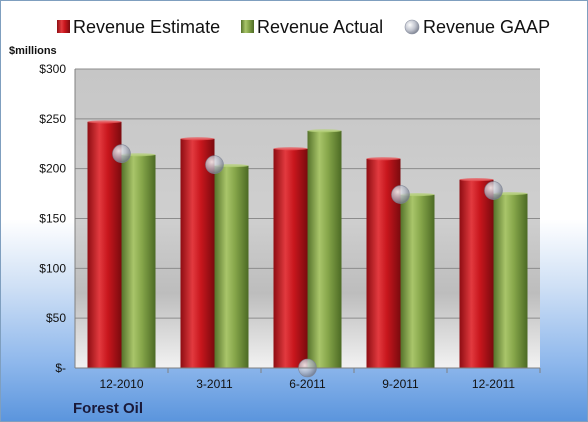  What do you see at coordinates (493, 384) in the screenshot?
I see `x-tick-label: 12-2011` at bounding box center [493, 384].